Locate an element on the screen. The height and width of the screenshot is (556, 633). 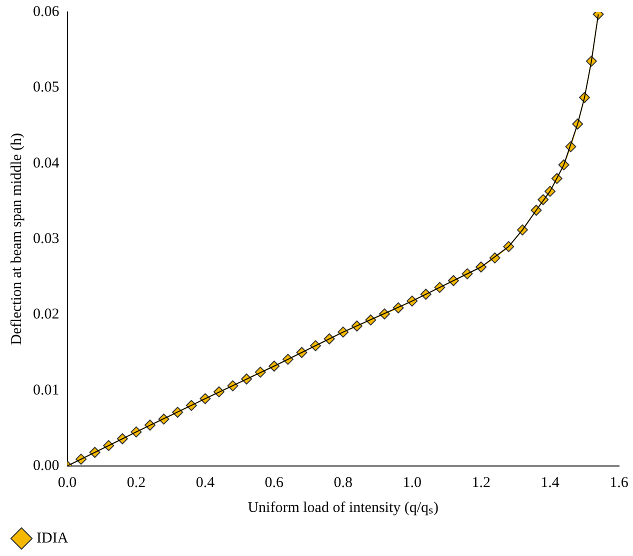
x-tick-label: 0.4 is located at coordinates (206, 482).